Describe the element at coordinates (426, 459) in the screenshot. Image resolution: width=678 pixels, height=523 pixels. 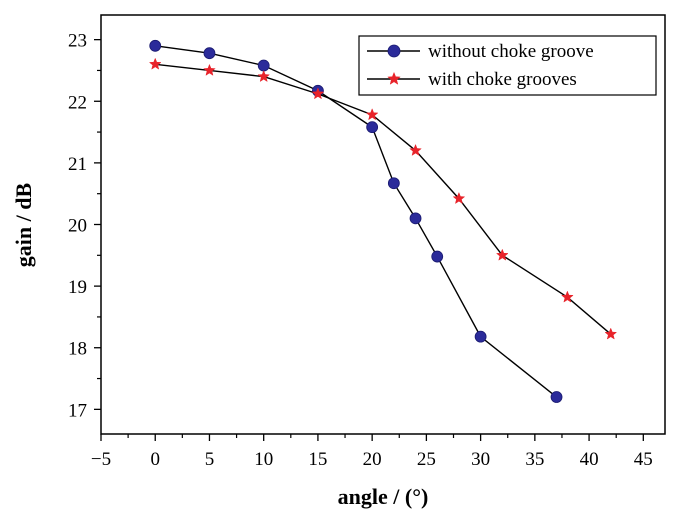
I see `x-tick-label: 25` at that location.